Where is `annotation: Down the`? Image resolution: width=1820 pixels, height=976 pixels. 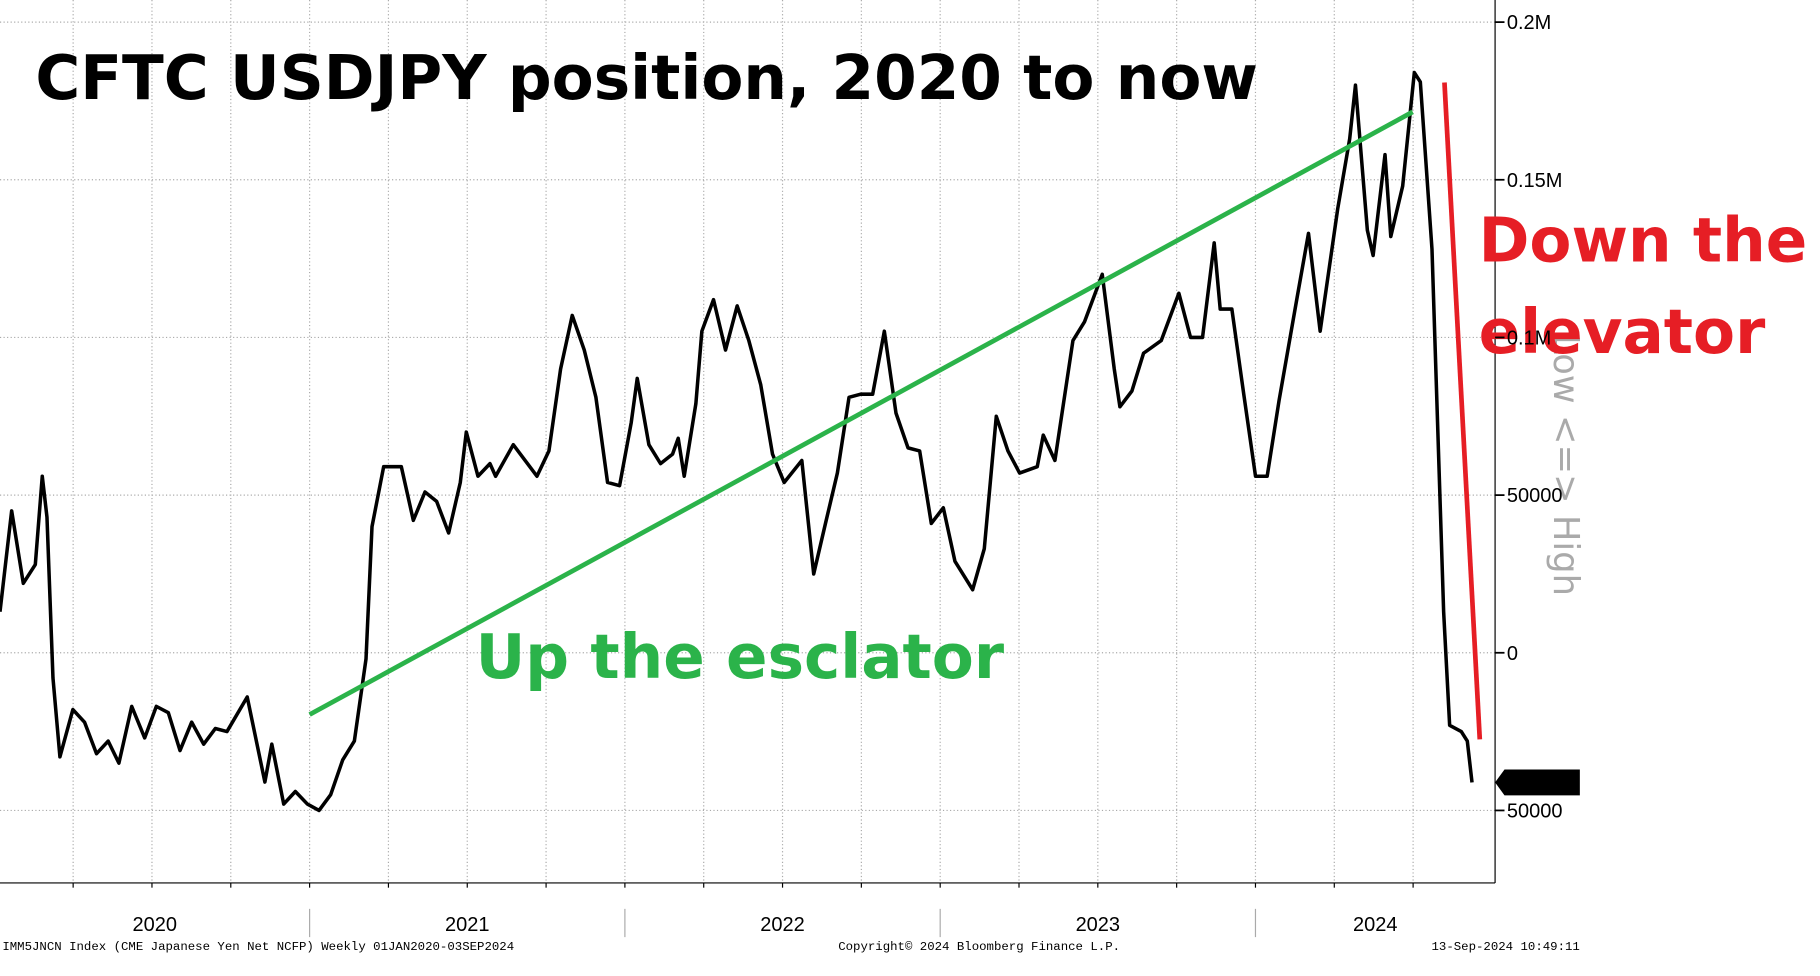 annotation: Down the is located at coordinates (1643, 240).